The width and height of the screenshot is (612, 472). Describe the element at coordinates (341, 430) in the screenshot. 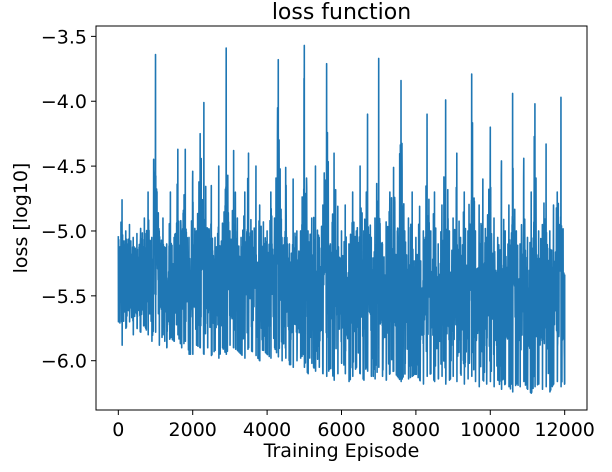

I see `x-tick-label: 6000` at that location.